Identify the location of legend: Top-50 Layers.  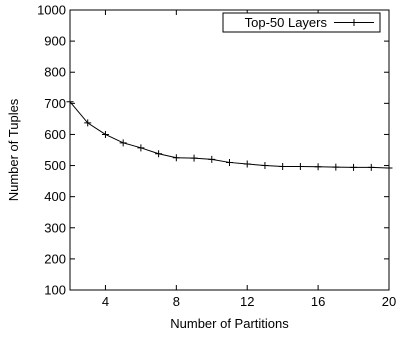
(301, 22).